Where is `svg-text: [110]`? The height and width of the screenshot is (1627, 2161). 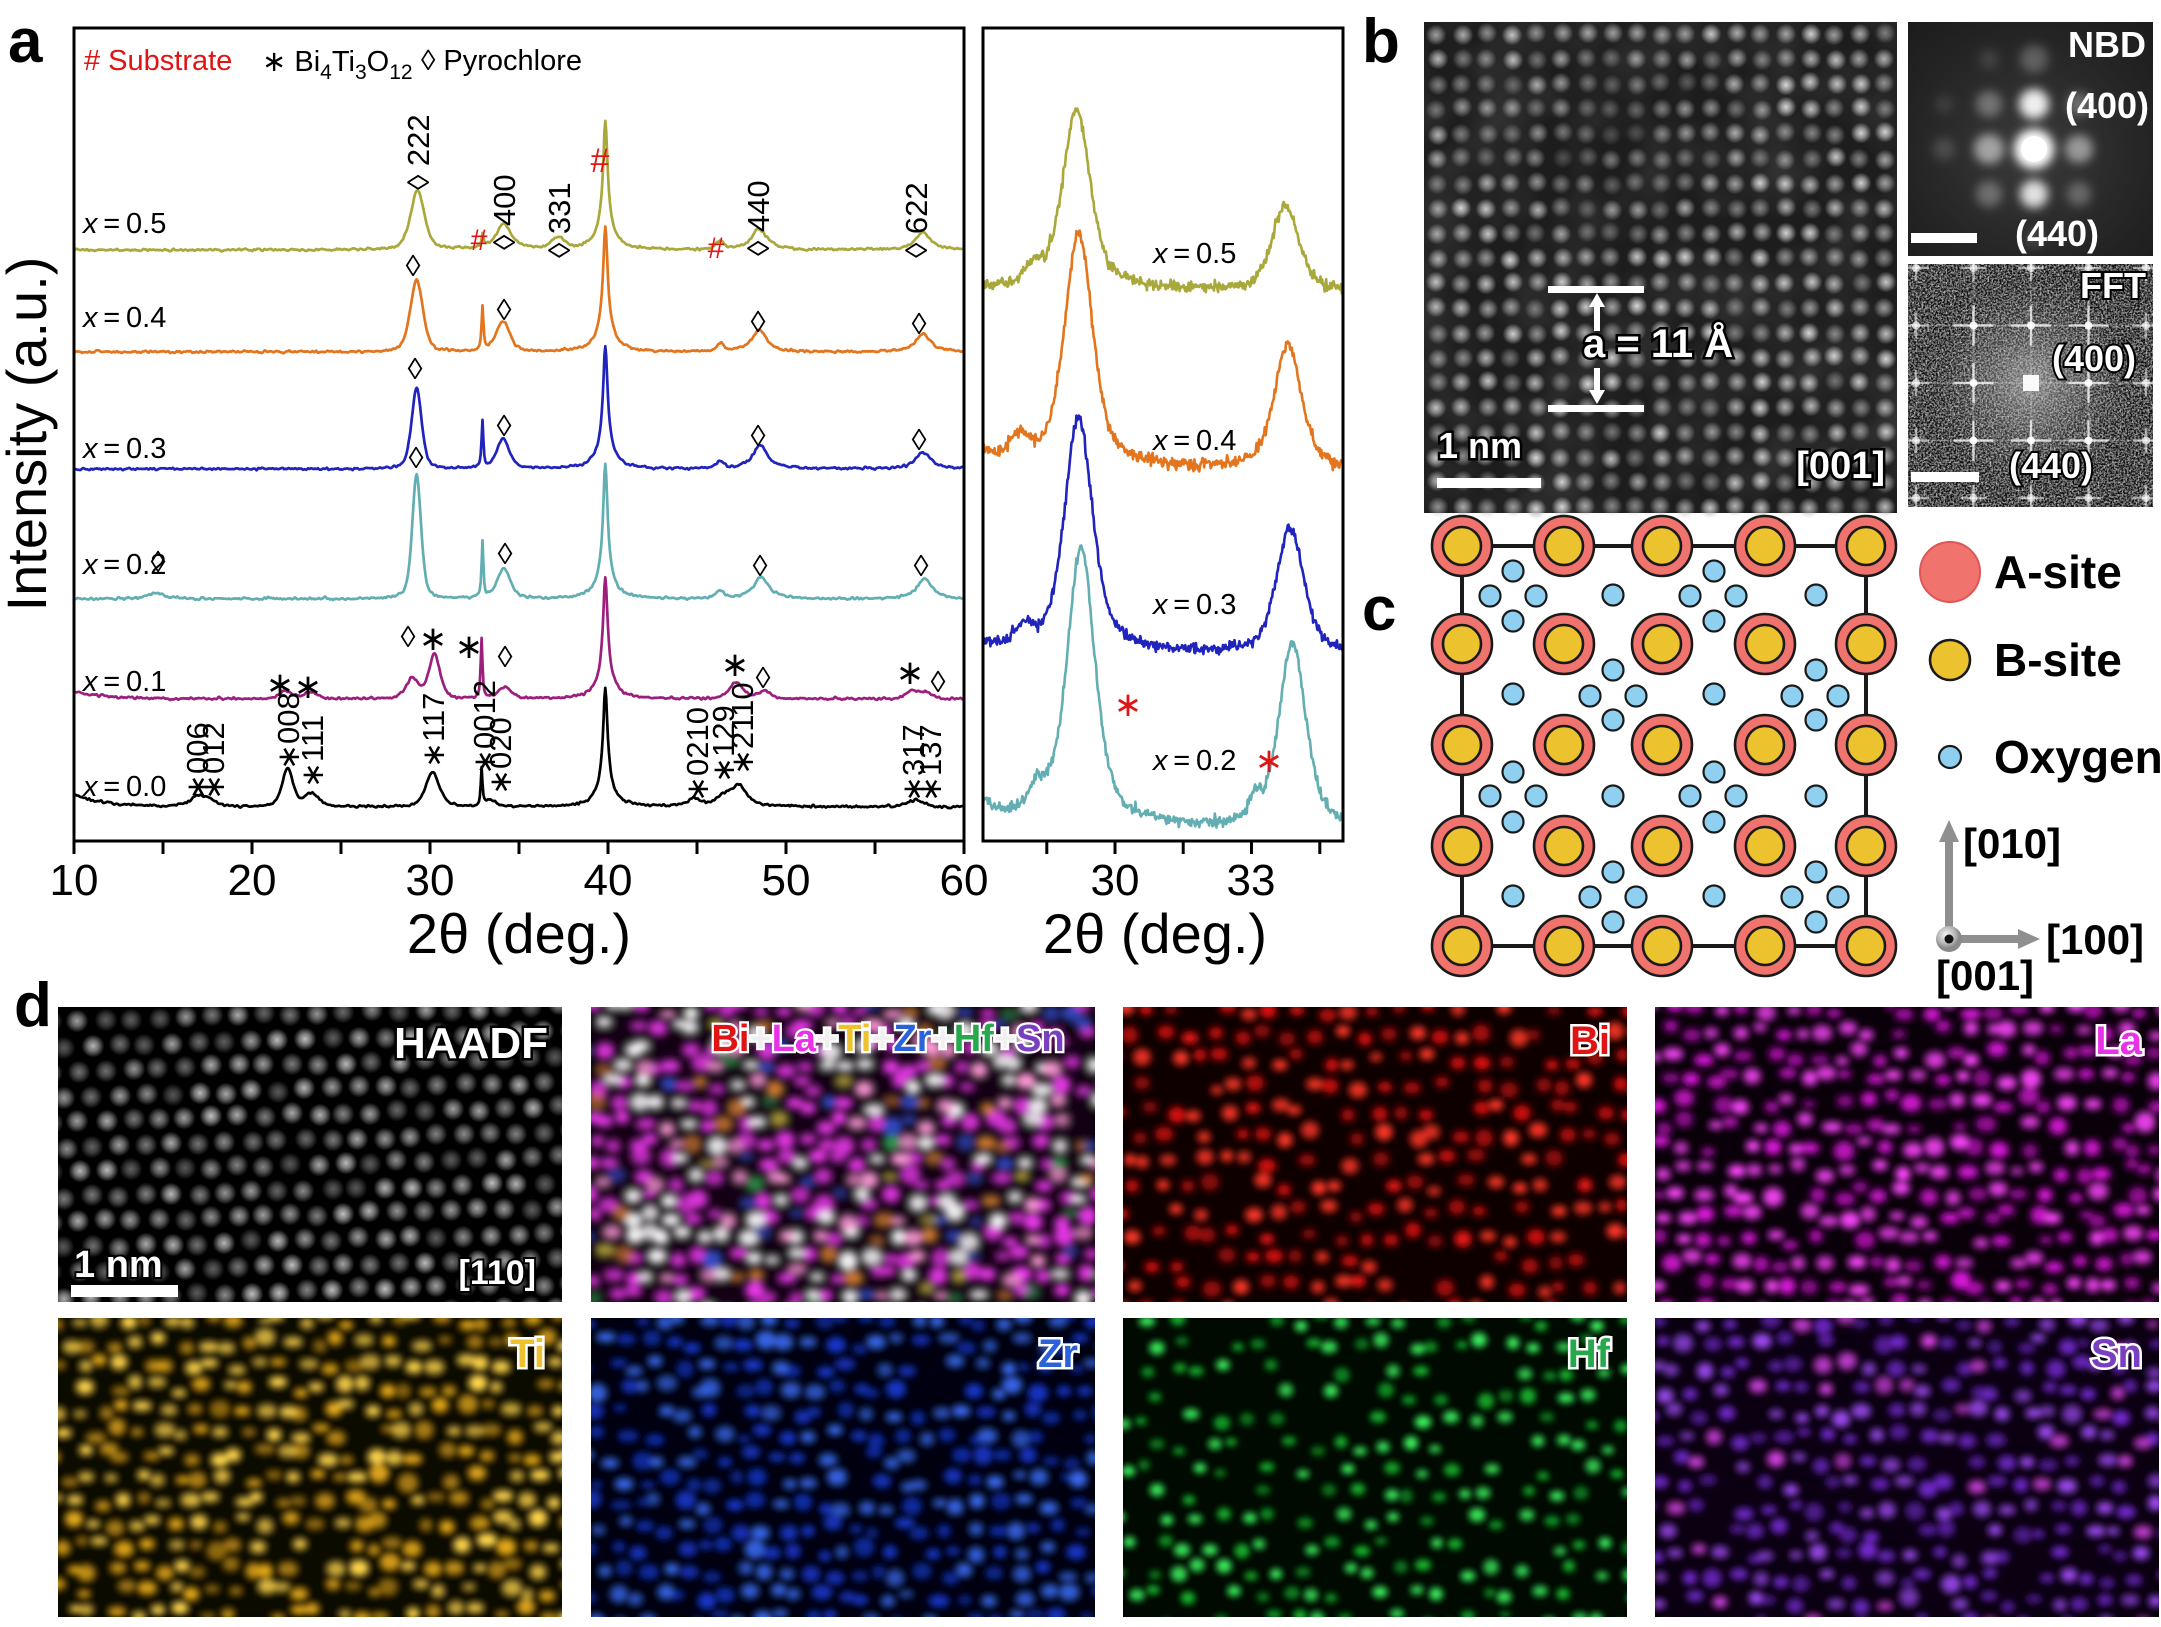 svg-text: [110] is located at coordinates (498, 1273).